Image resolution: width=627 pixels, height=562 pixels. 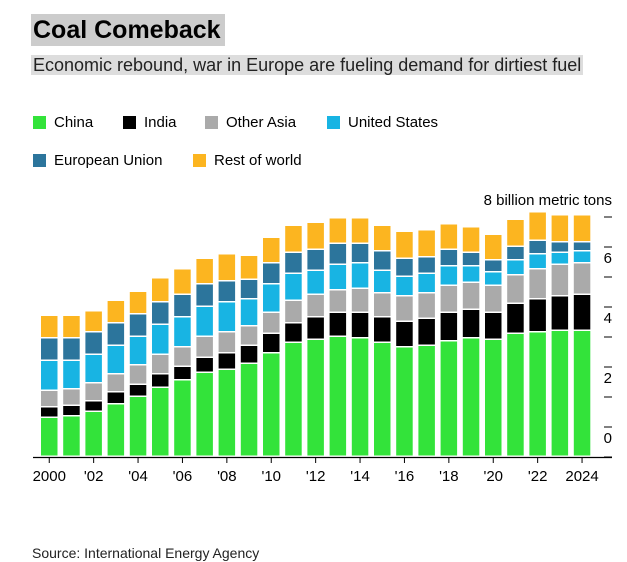 What do you see at coordinates (293, 287) in the screenshot?
I see `bar-segment-united-states-2011` at bounding box center [293, 287].